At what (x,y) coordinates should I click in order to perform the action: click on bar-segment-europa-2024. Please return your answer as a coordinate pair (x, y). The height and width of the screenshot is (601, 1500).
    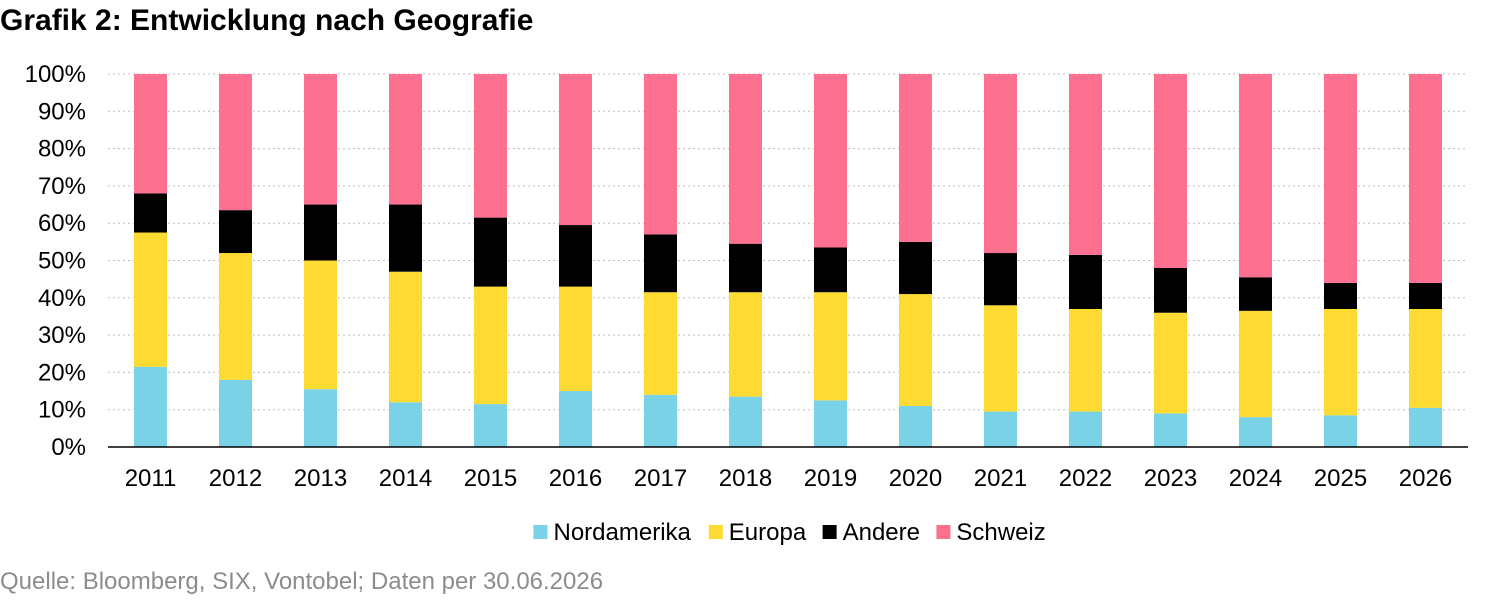
    Looking at the image, I should click on (1255, 364).